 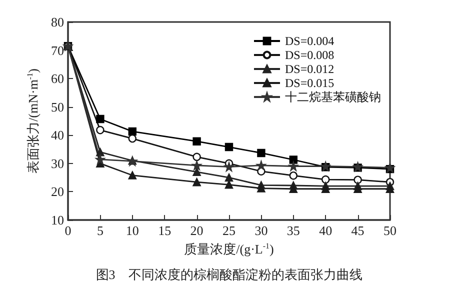 I want to click on legend-label: DS=0.004, so click(x=309, y=41).